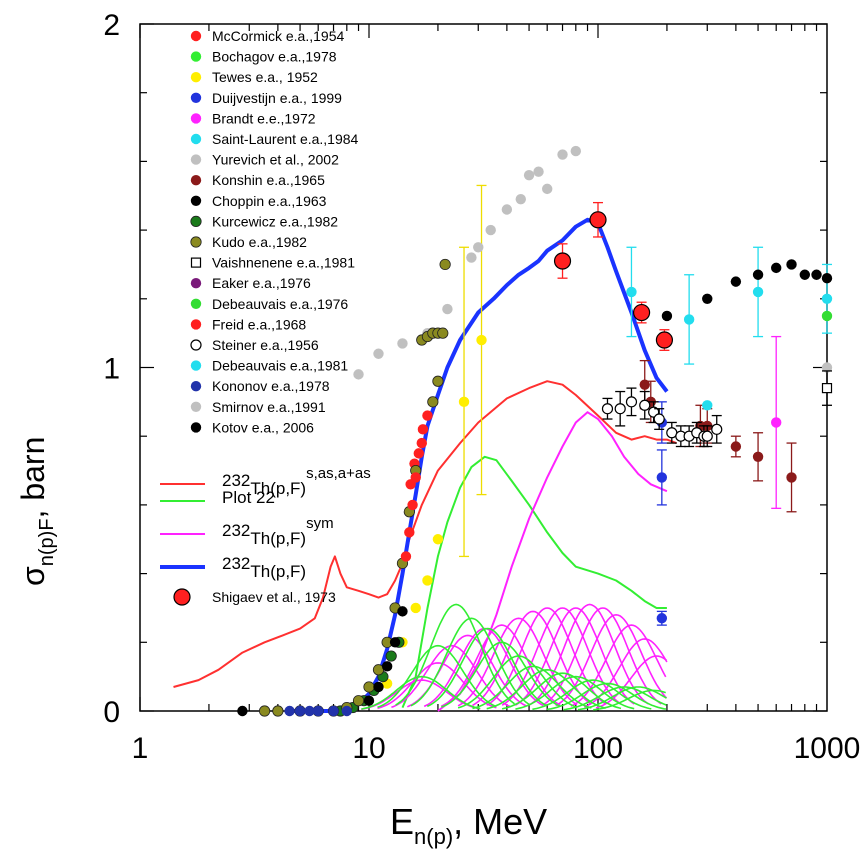  What do you see at coordinates (111, 369) in the screenshot?
I see `y-tick-label: 1` at bounding box center [111, 369].